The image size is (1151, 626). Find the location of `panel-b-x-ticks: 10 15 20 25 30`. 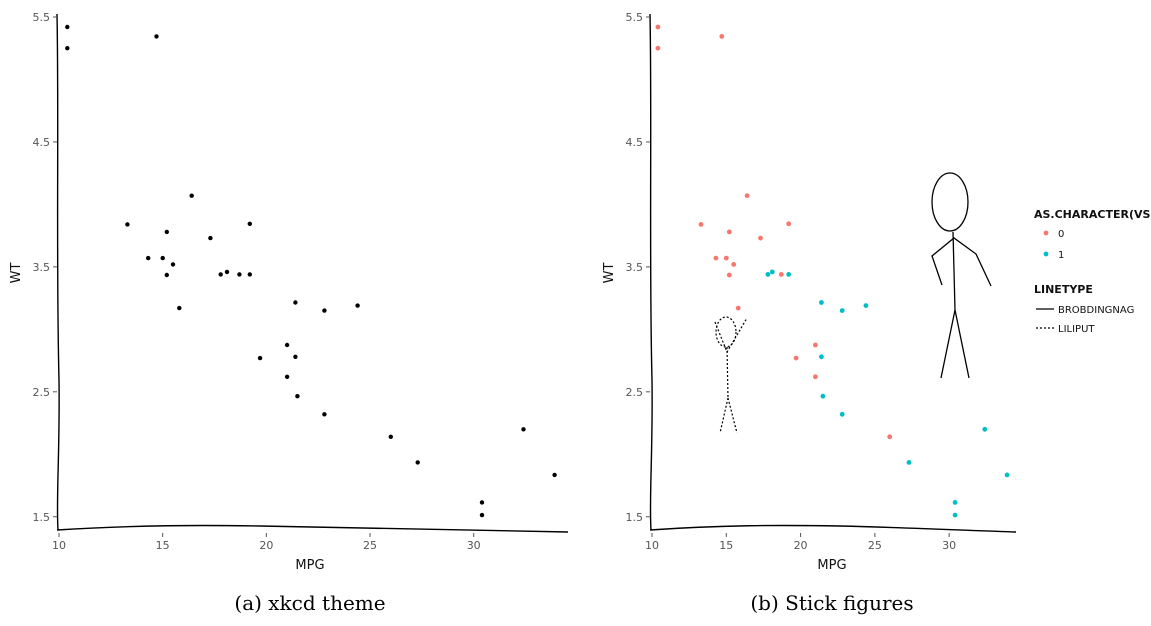

panel-b-x-ticks: 10 15 20 25 30 is located at coordinates (800, 542).